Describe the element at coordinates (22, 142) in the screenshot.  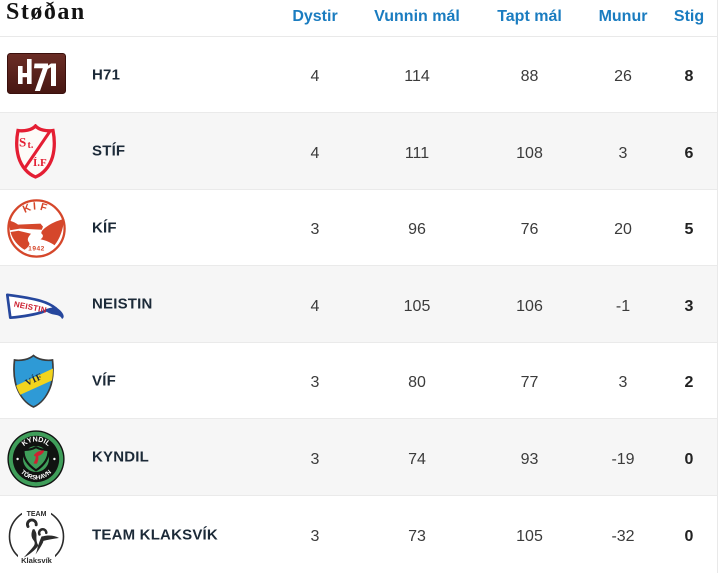
I see `svg-text: S` at that location.